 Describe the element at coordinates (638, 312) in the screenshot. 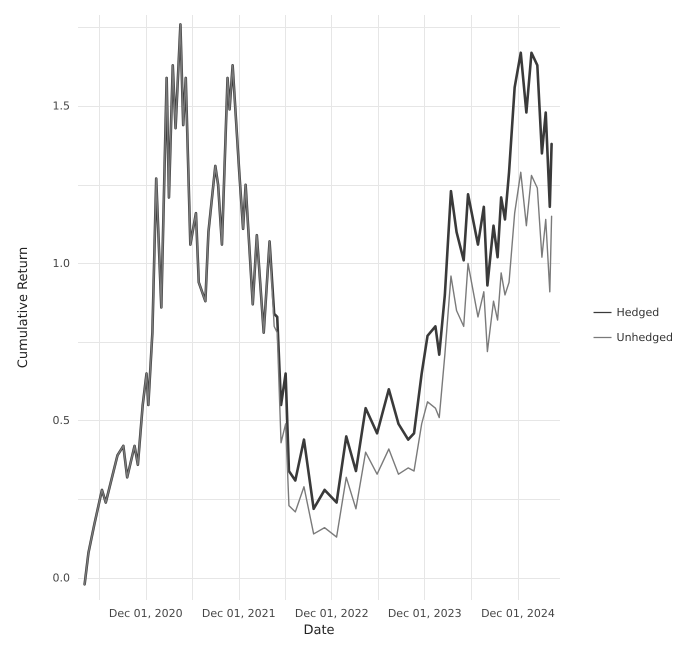

I see `legend-label: Hedged` at that location.